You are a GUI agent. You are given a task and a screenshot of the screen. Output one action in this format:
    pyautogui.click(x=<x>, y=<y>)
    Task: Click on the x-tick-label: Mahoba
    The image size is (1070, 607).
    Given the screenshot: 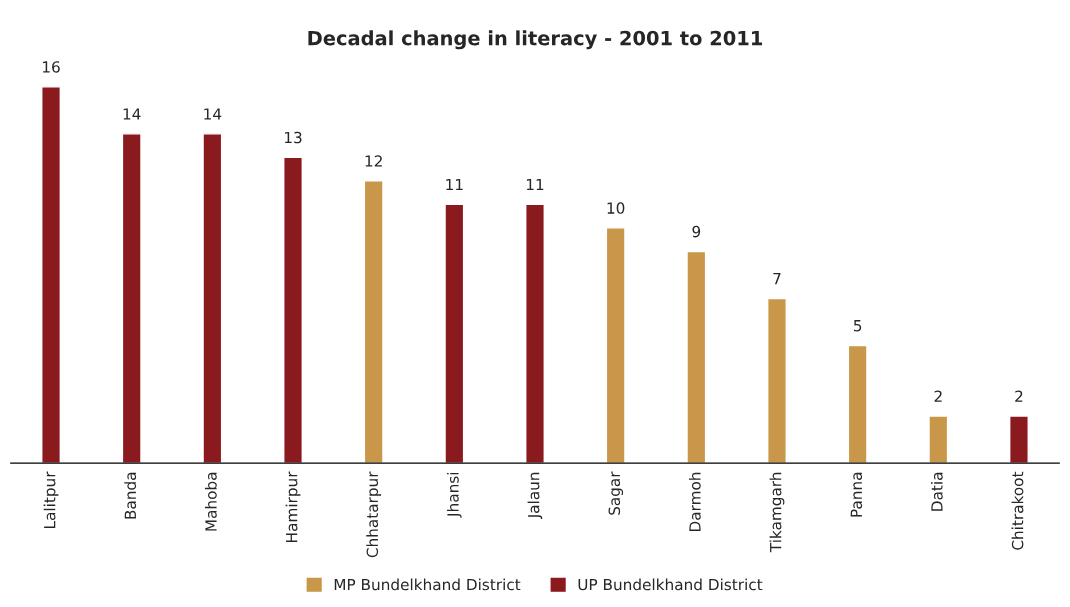 What is the action you would take?
    pyautogui.click(x=210, y=501)
    